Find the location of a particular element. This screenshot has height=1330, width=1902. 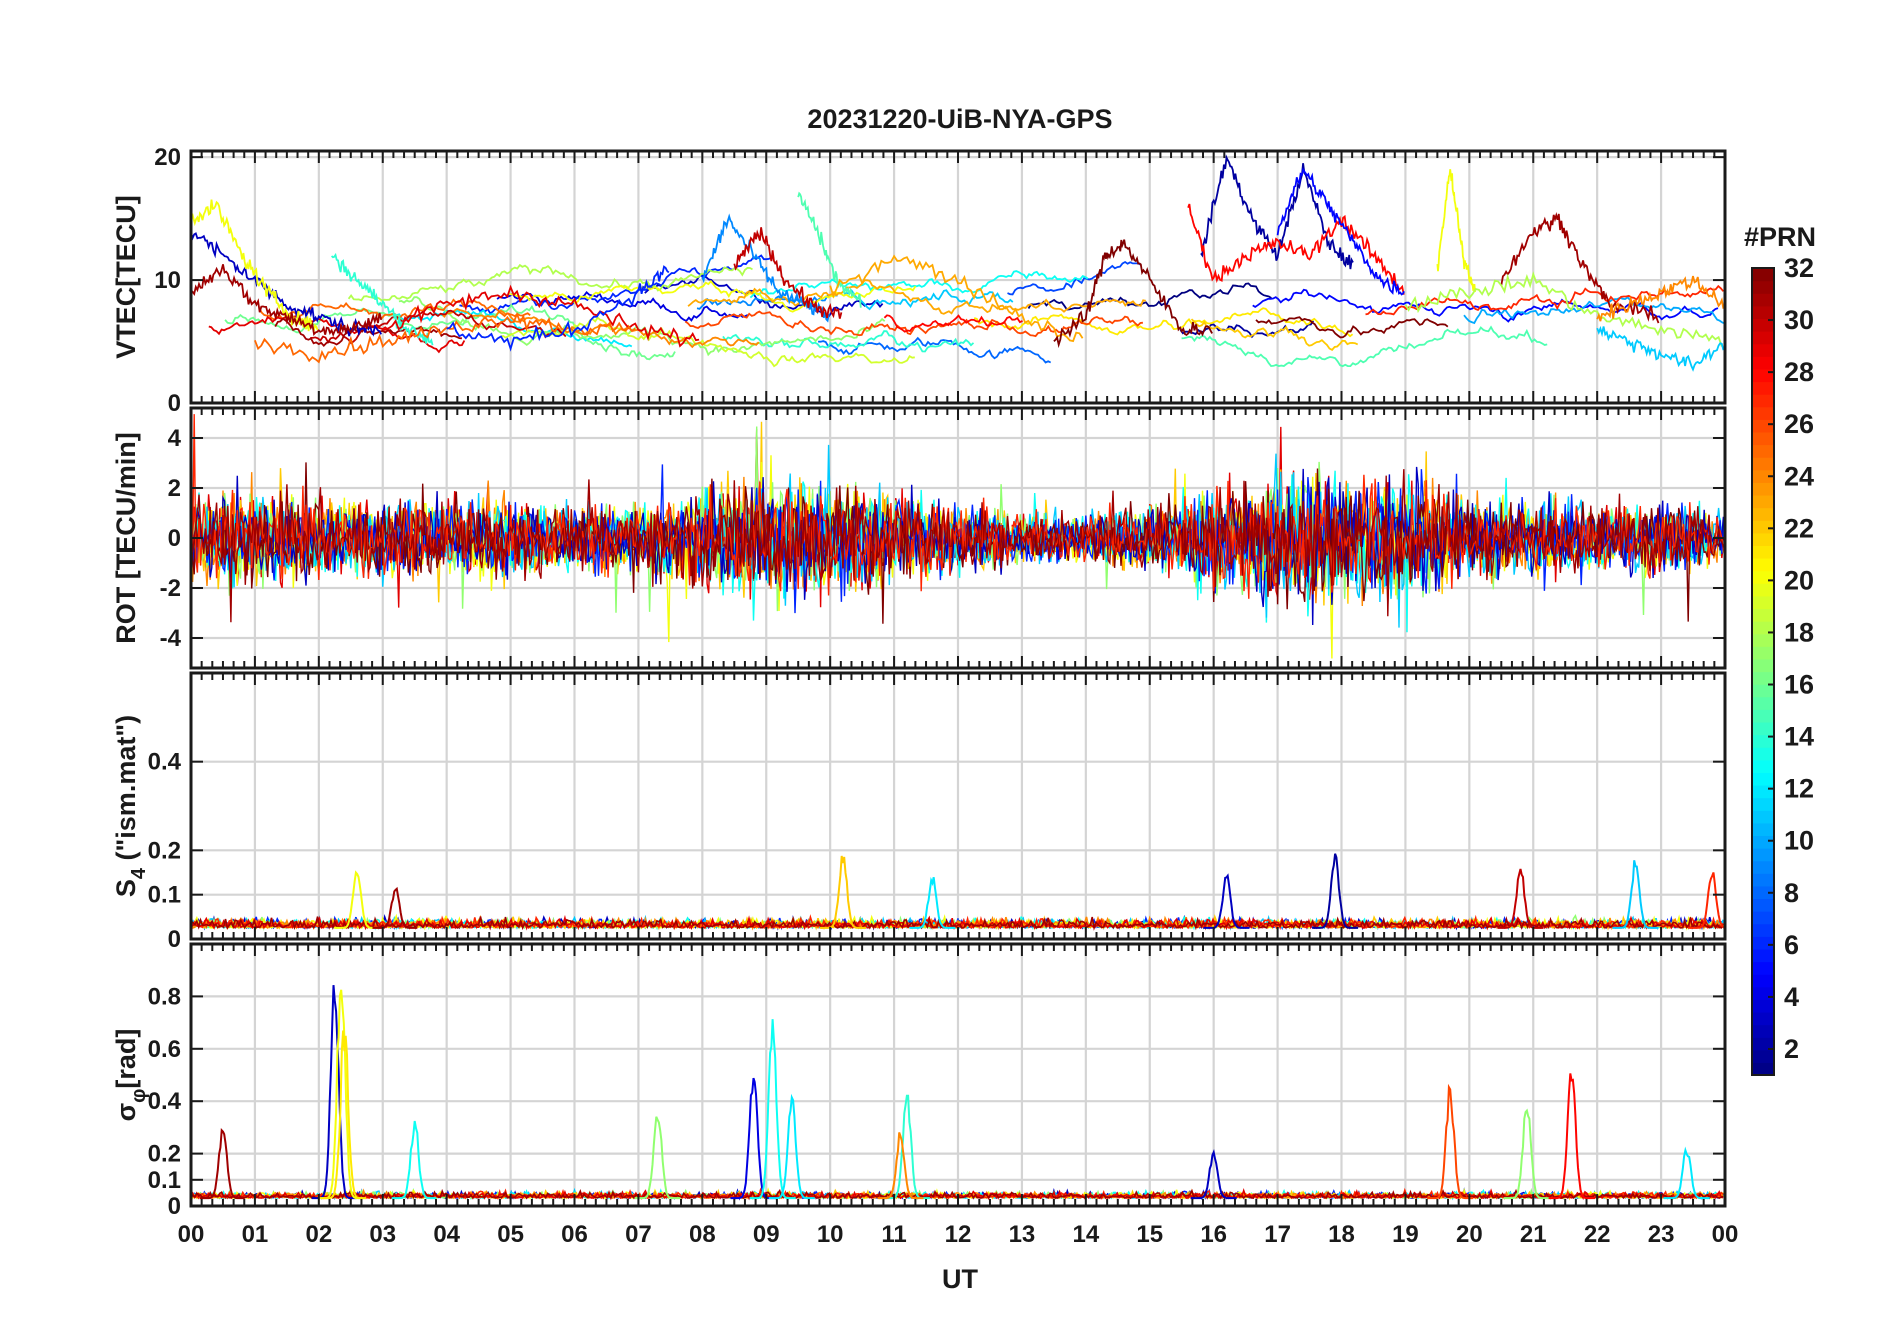

y-axis-label-sub: φ is located at coordinates (139, 1096).